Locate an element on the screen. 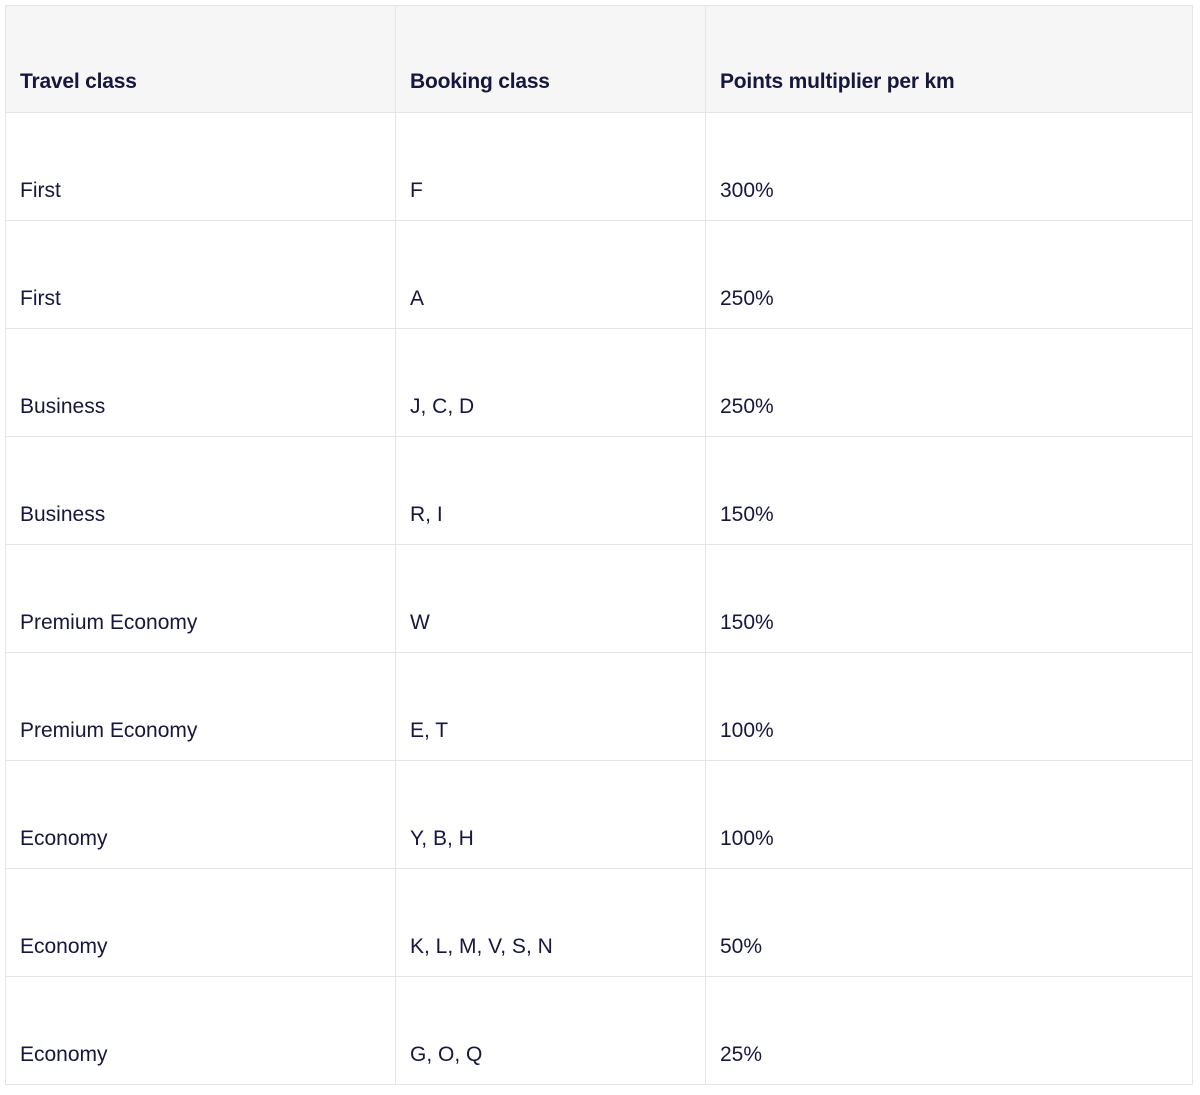 The image size is (1200, 1095). table-row: Premium Economy W 150% is located at coordinates (599, 598).